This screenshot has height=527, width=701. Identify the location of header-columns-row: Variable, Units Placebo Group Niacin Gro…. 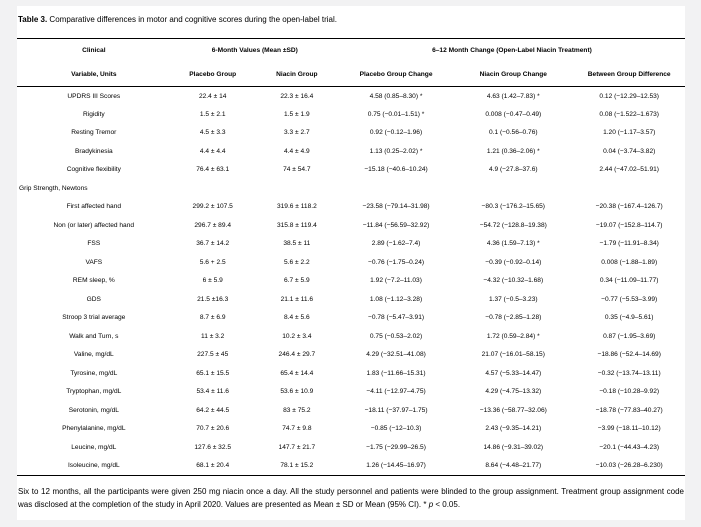
(351, 75).